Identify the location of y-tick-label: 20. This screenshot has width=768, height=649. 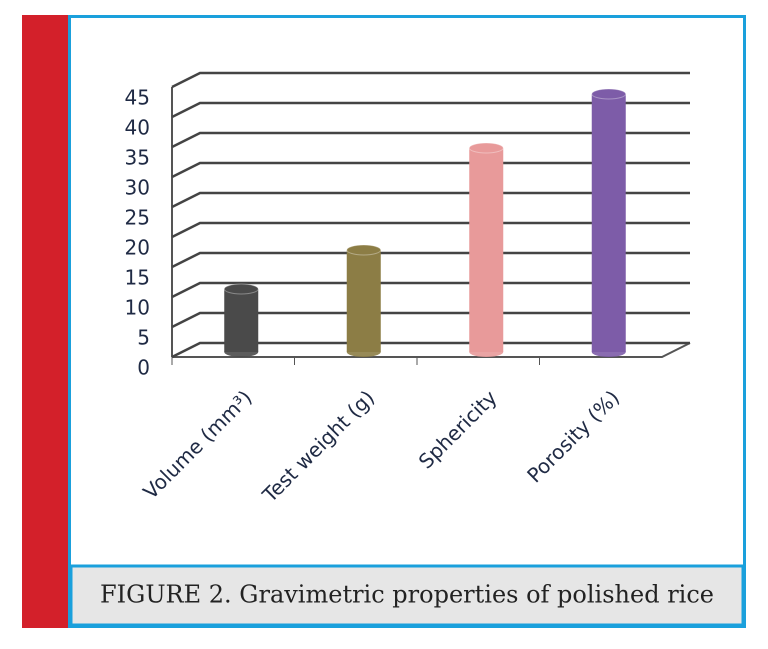
(137, 248).